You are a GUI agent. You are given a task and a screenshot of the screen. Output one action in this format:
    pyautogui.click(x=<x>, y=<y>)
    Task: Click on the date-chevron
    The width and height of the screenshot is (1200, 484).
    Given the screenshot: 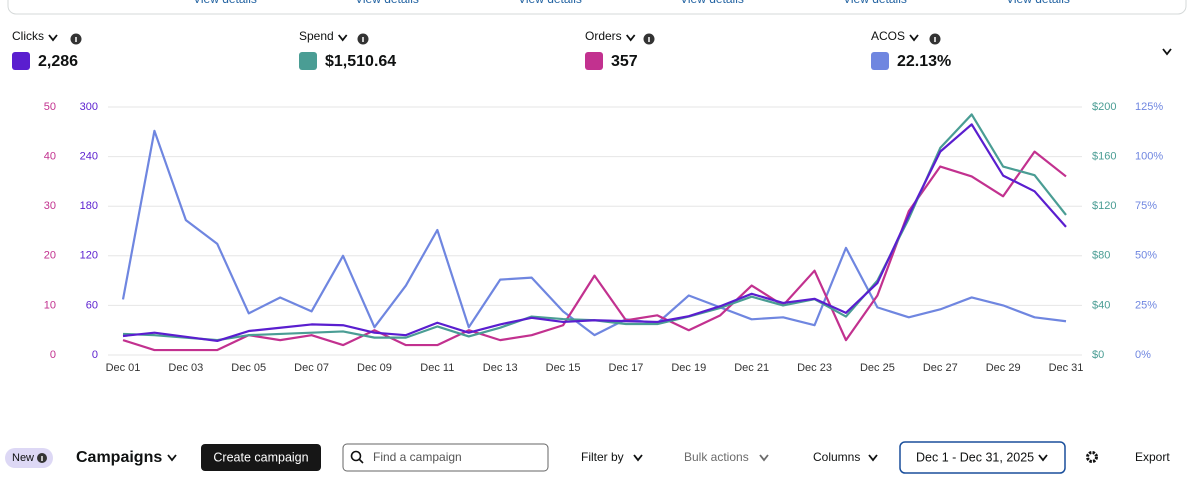 What is the action you would take?
    pyautogui.click(x=1043, y=458)
    